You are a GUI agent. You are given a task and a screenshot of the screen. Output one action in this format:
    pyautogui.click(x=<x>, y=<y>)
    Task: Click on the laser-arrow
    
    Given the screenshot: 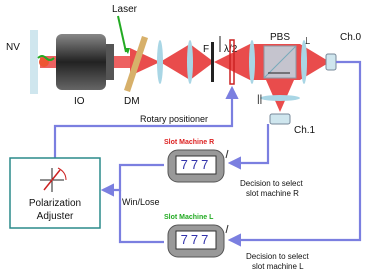 What is the action you would take?
    pyautogui.click(x=122, y=34)
    